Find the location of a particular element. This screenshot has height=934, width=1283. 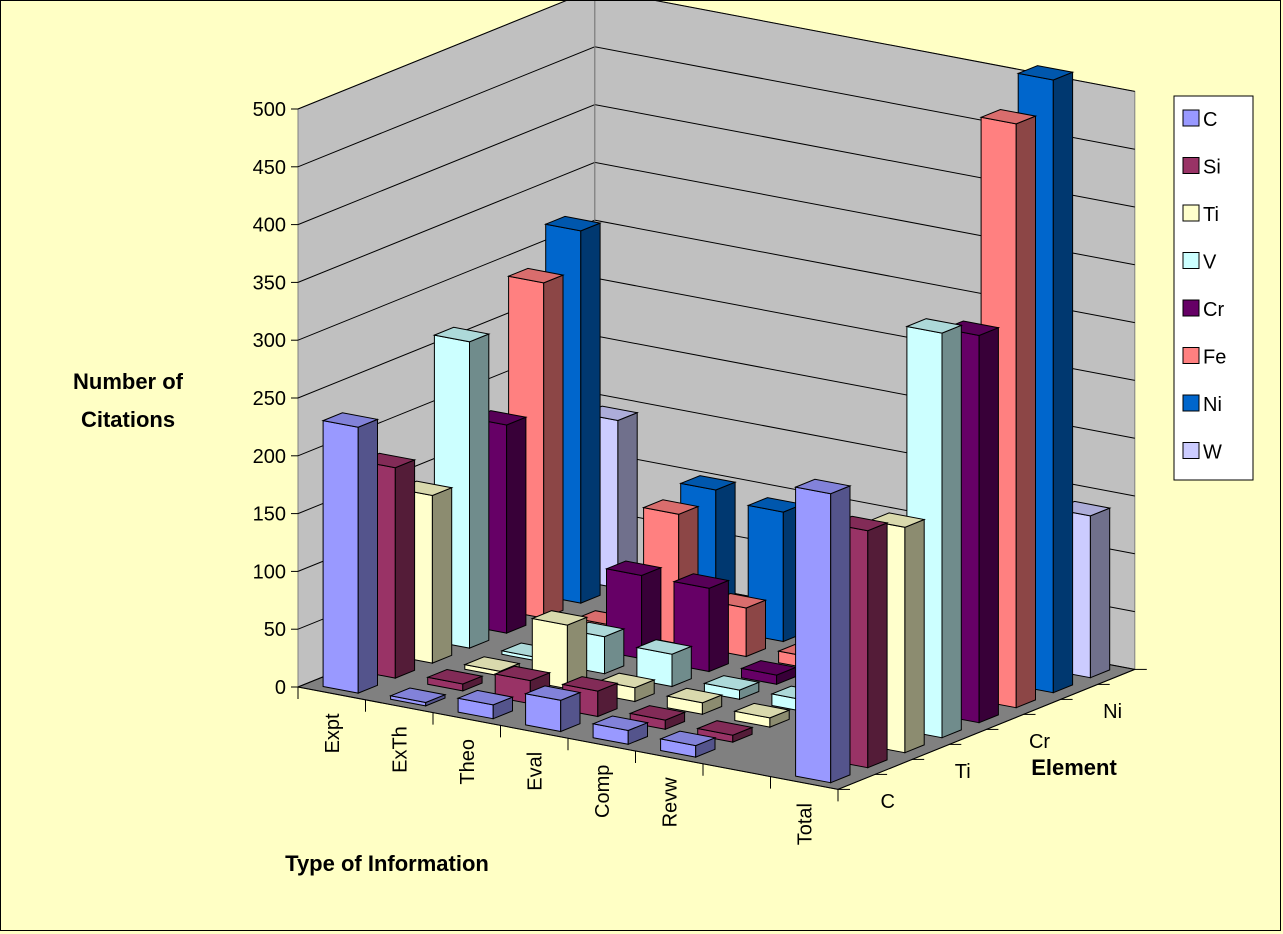

y-tick-label: 150 is located at coordinates (269, 515).